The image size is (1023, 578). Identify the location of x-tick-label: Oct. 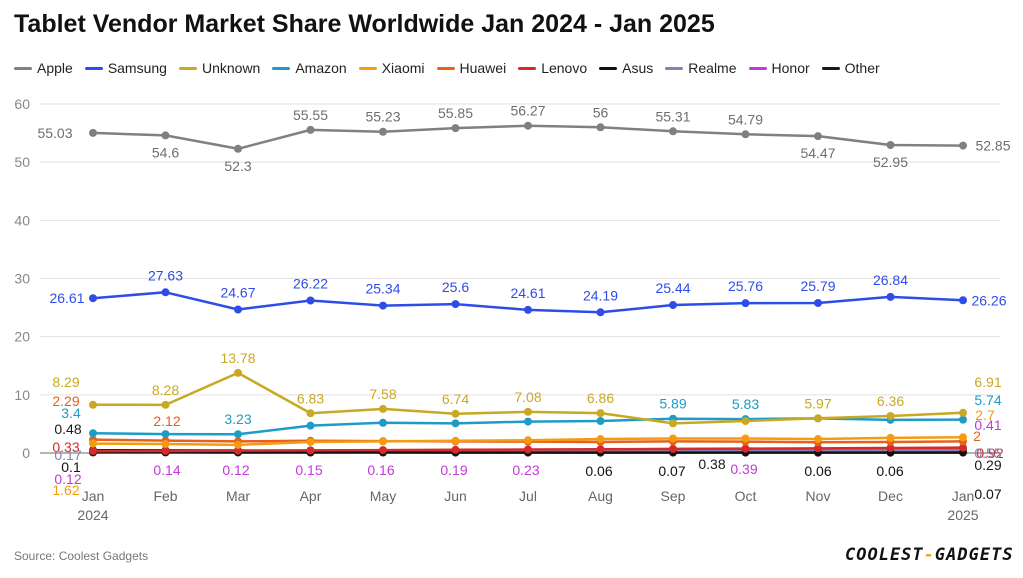
(746, 496).